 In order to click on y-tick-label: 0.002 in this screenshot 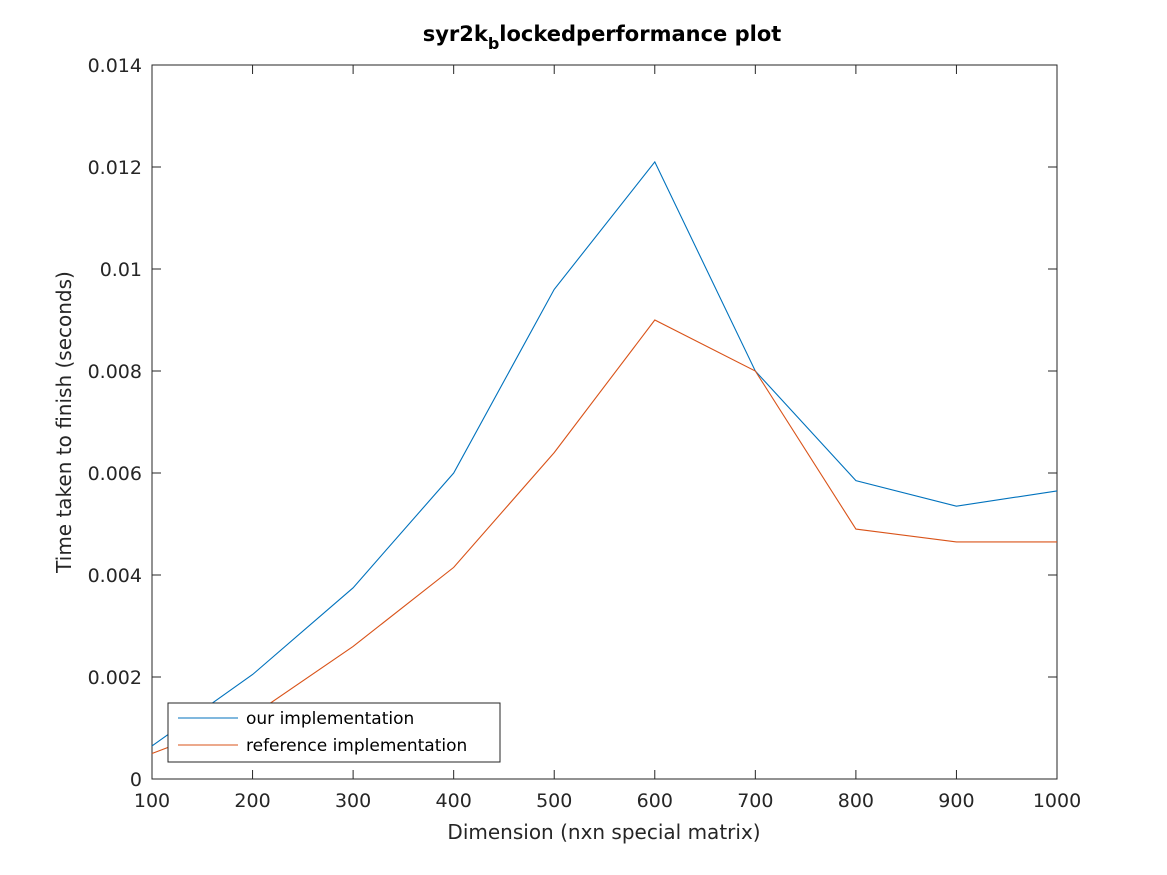, I will do `click(115, 678)`.